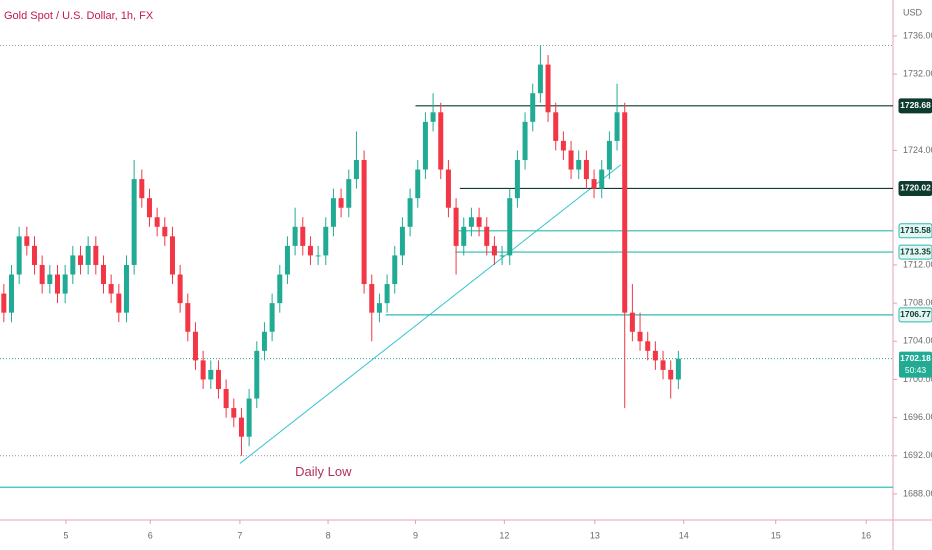 The height and width of the screenshot is (550, 932). I want to click on currency-label: USD, so click(913, 12).